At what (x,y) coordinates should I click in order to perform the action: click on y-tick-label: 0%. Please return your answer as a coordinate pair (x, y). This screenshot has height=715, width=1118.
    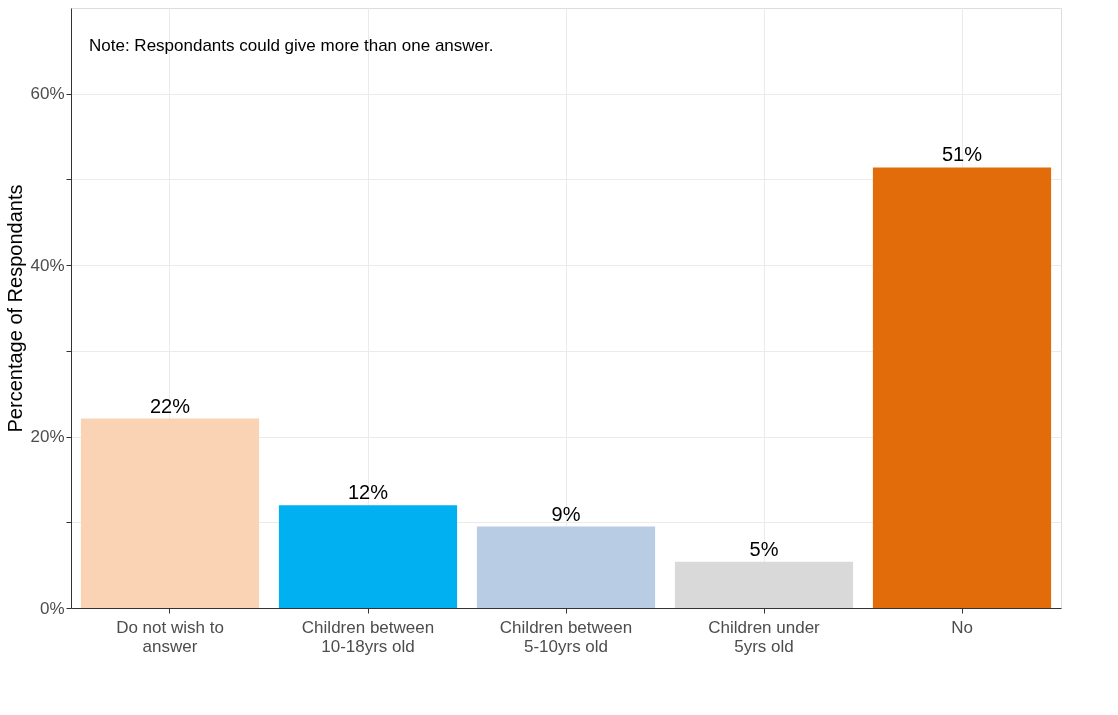
    Looking at the image, I should click on (52, 608).